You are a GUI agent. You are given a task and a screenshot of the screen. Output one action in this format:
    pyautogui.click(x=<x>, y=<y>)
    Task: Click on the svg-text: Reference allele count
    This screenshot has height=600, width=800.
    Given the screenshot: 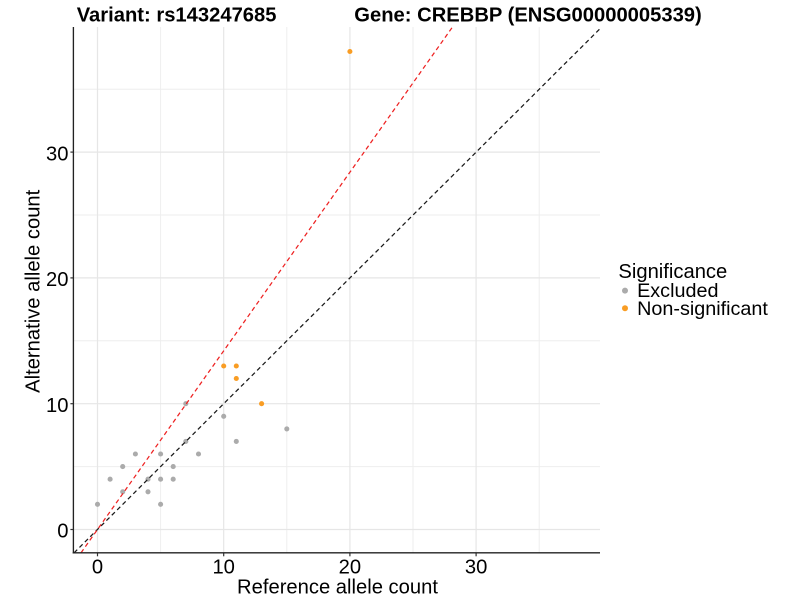 What is the action you would take?
    pyautogui.click(x=337, y=588)
    